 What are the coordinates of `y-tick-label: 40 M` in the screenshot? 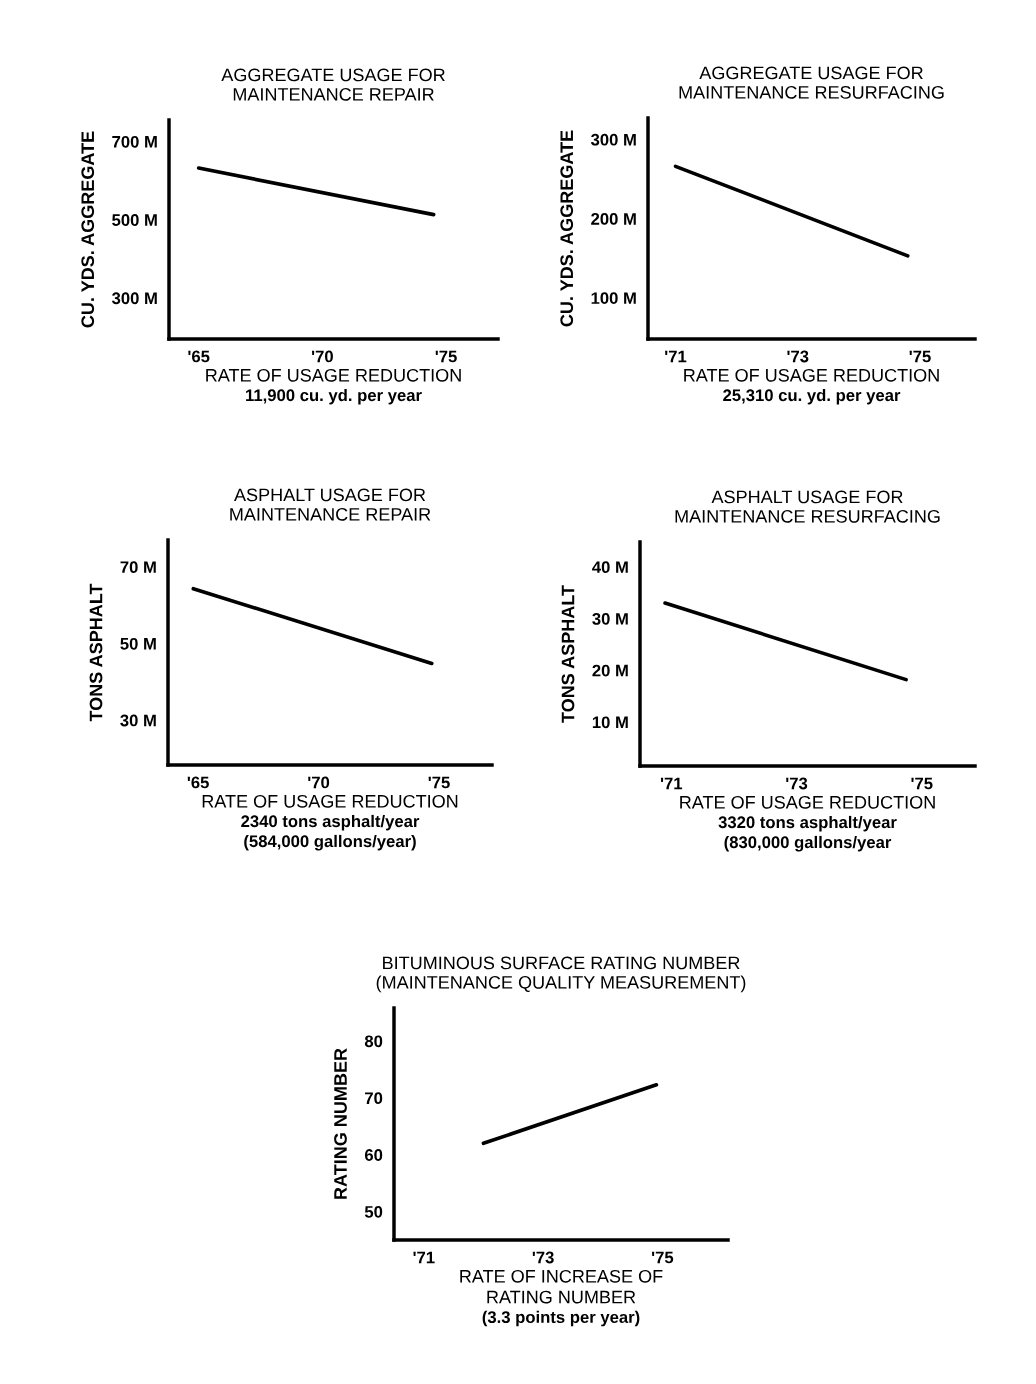 It's located at (610, 567).